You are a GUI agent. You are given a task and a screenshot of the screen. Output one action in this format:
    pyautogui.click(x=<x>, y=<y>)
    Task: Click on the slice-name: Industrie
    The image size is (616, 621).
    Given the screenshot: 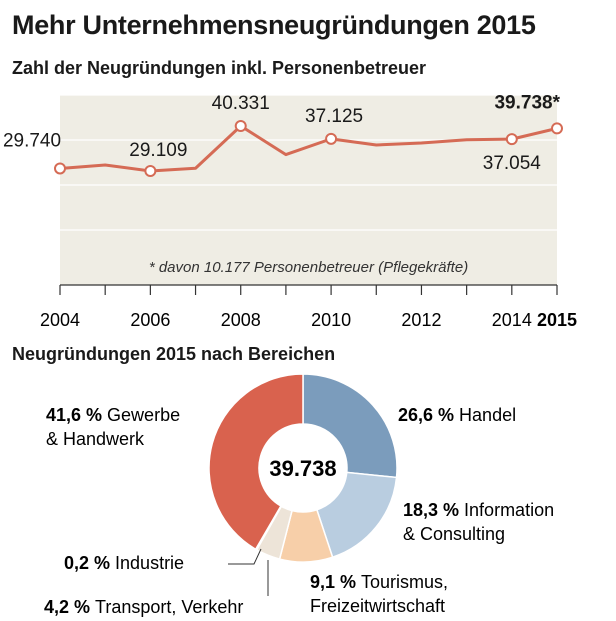 What is the action you would take?
    pyautogui.click(x=149, y=563)
    